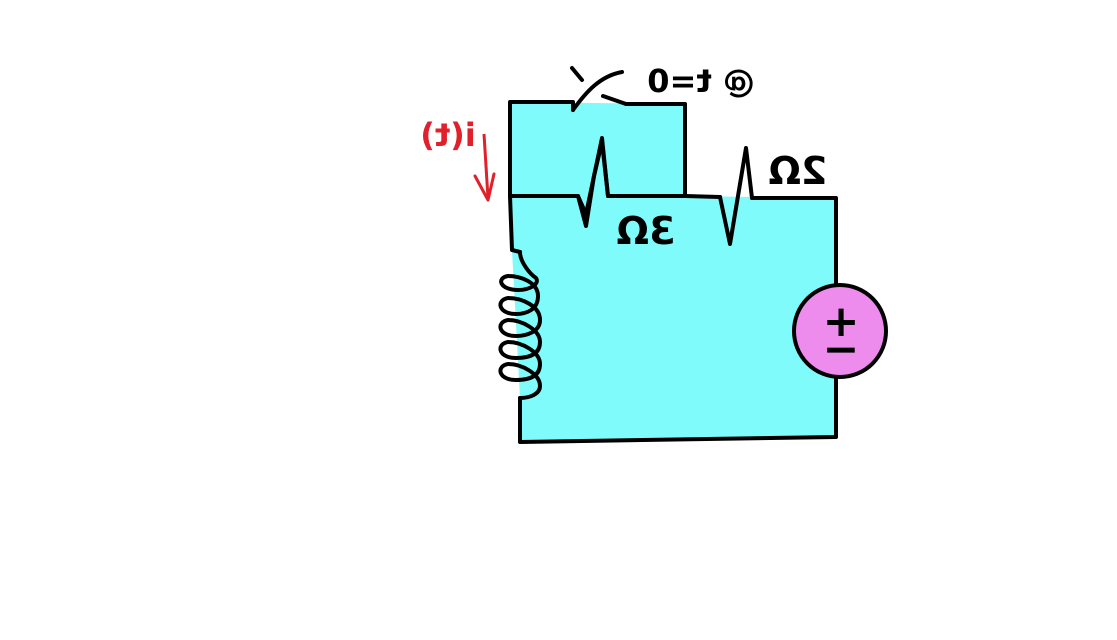  Describe the element at coordinates (541, 149) in the screenshot. I see `switch-branch-wire` at that location.